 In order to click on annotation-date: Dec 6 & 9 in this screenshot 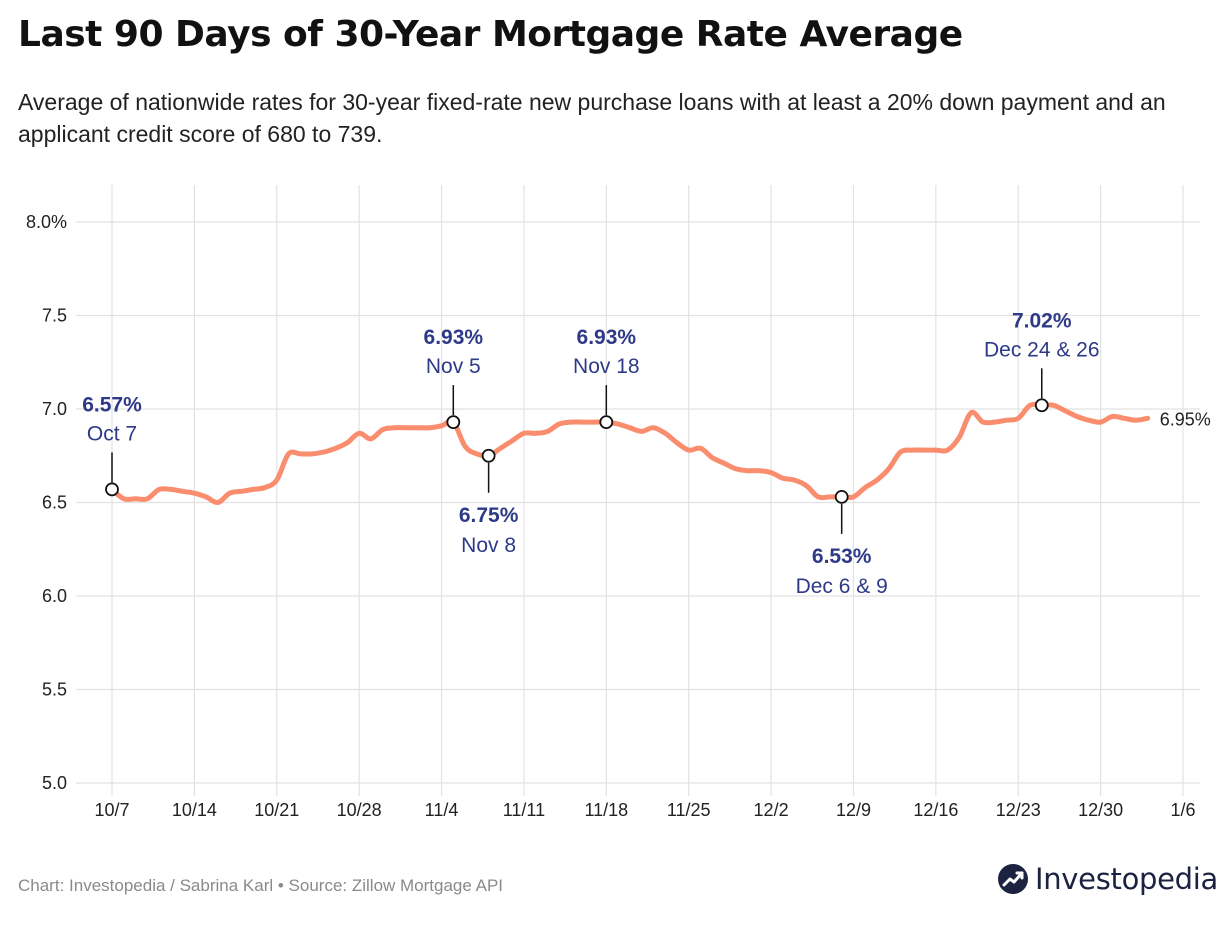, I will do `click(842, 586)`.